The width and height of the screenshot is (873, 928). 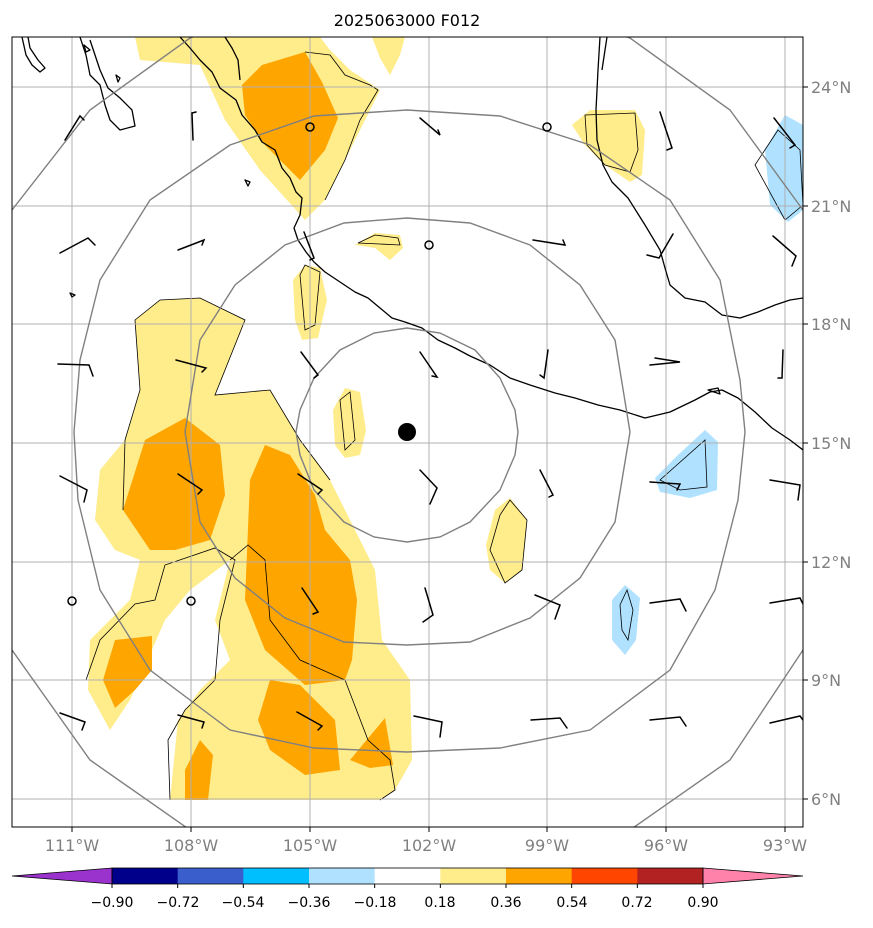 I want to click on colorbar-tick-label: 0.18, so click(x=439, y=903).